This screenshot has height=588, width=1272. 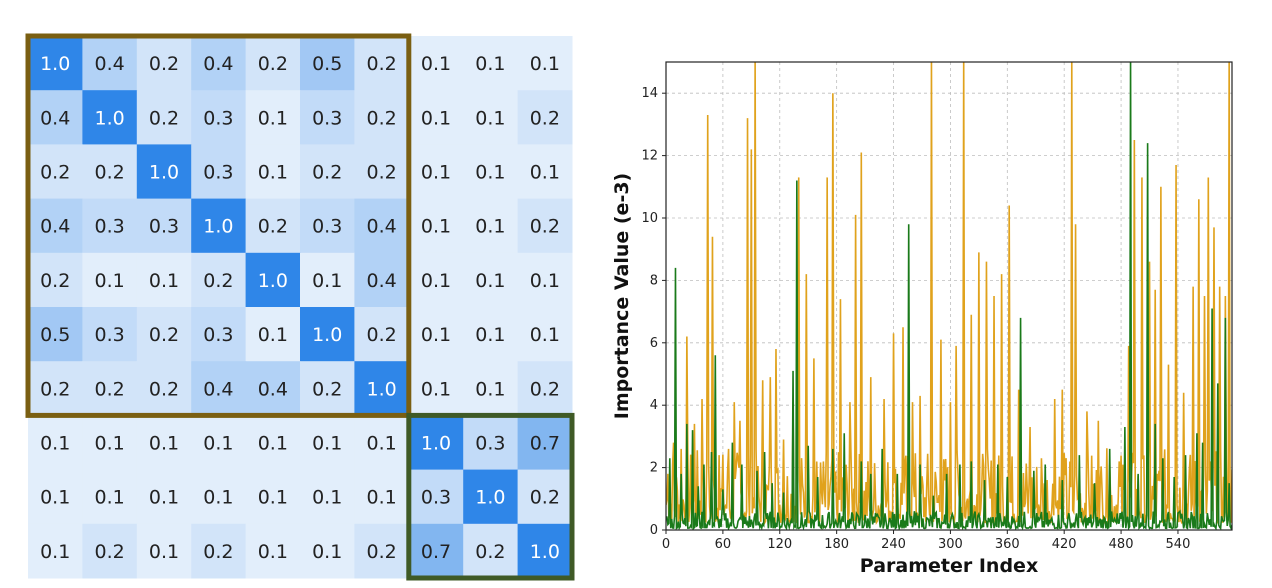 I want to click on x-tick-label: 120, so click(x=779, y=544).